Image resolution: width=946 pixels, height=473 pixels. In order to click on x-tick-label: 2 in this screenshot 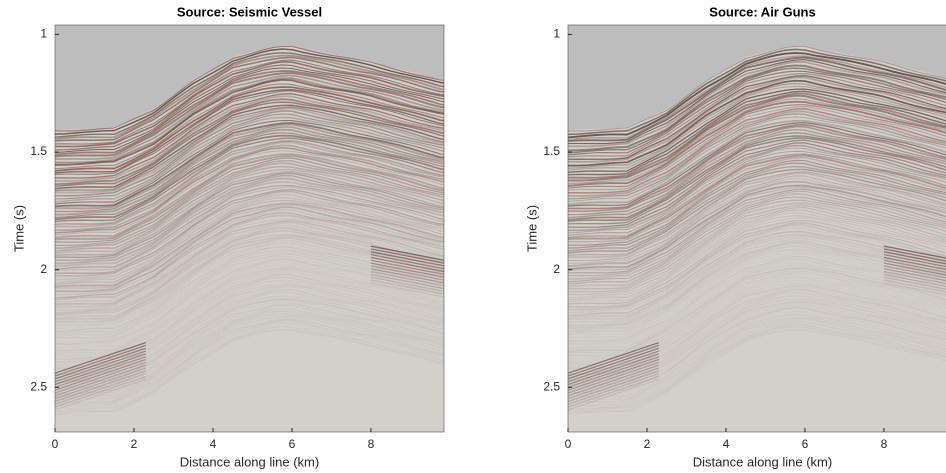, I will do `click(647, 444)`.